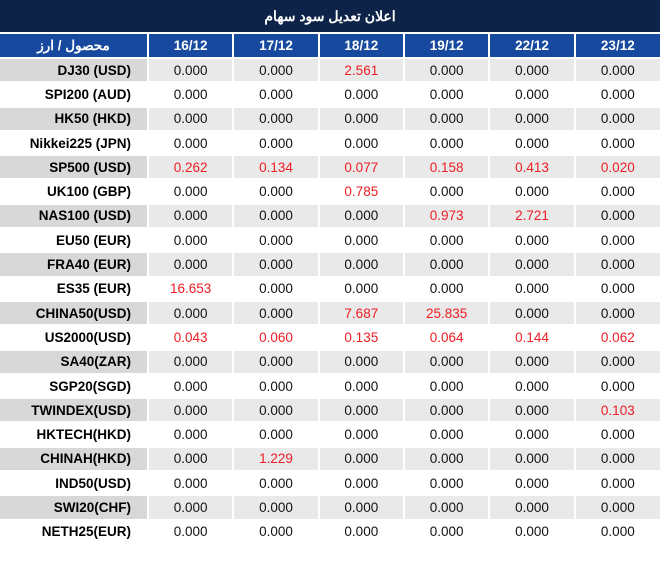 Image resolution: width=660 pixels, height=587 pixels. Describe the element at coordinates (361, 46) in the screenshot. I see `date-column-header: 18/12` at that location.